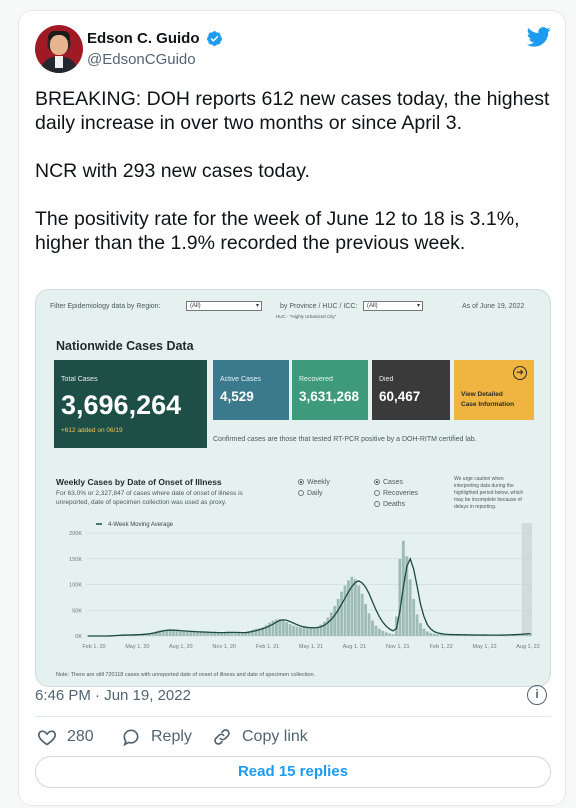 The width and height of the screenshot is (576, 808). I want to click on radio-cases, so click(377, 482).